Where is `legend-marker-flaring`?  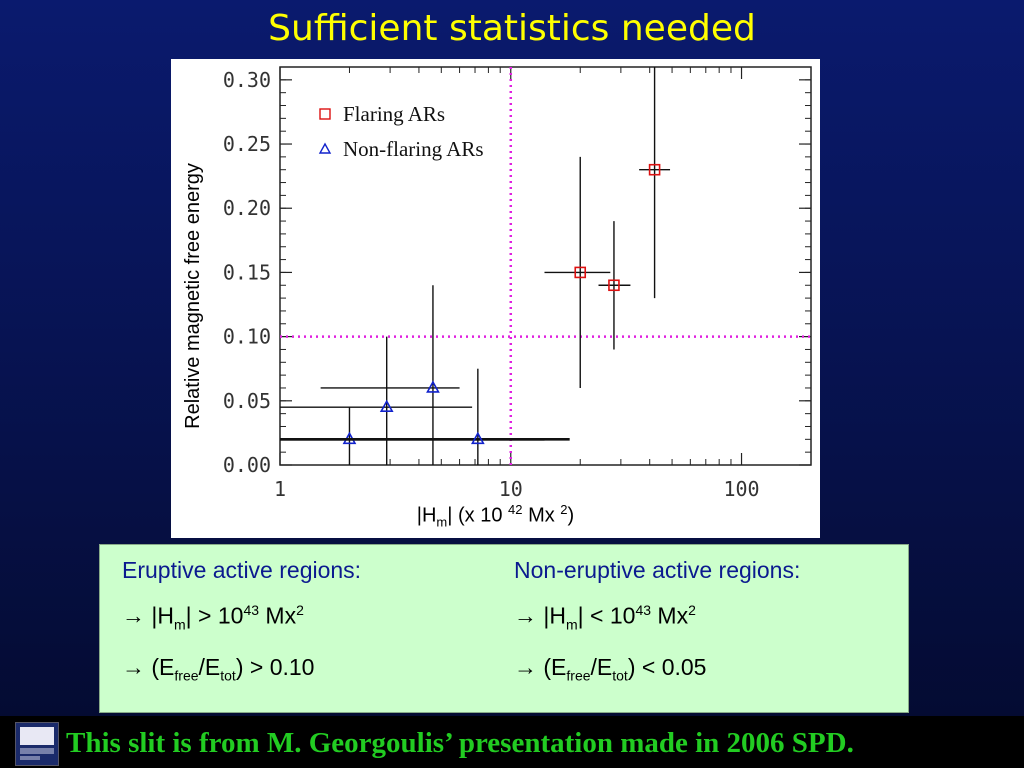
legend-marker-flaring is located at coordinates (325, 114).